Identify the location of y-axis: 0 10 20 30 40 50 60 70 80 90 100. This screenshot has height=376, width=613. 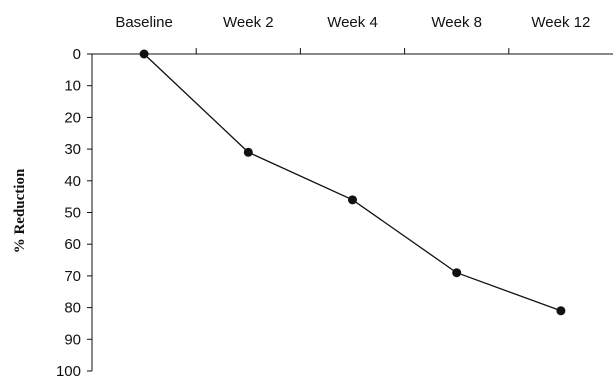
(74, 211).